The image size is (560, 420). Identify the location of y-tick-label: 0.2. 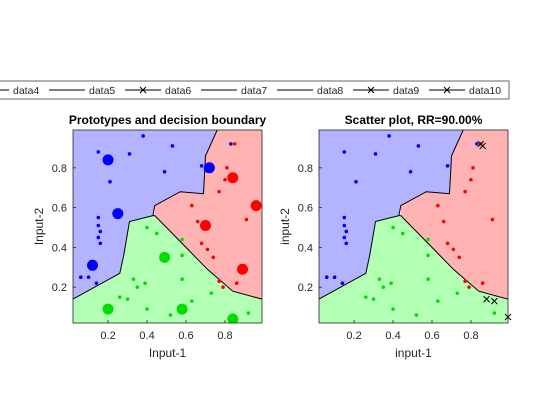
(59, 288).